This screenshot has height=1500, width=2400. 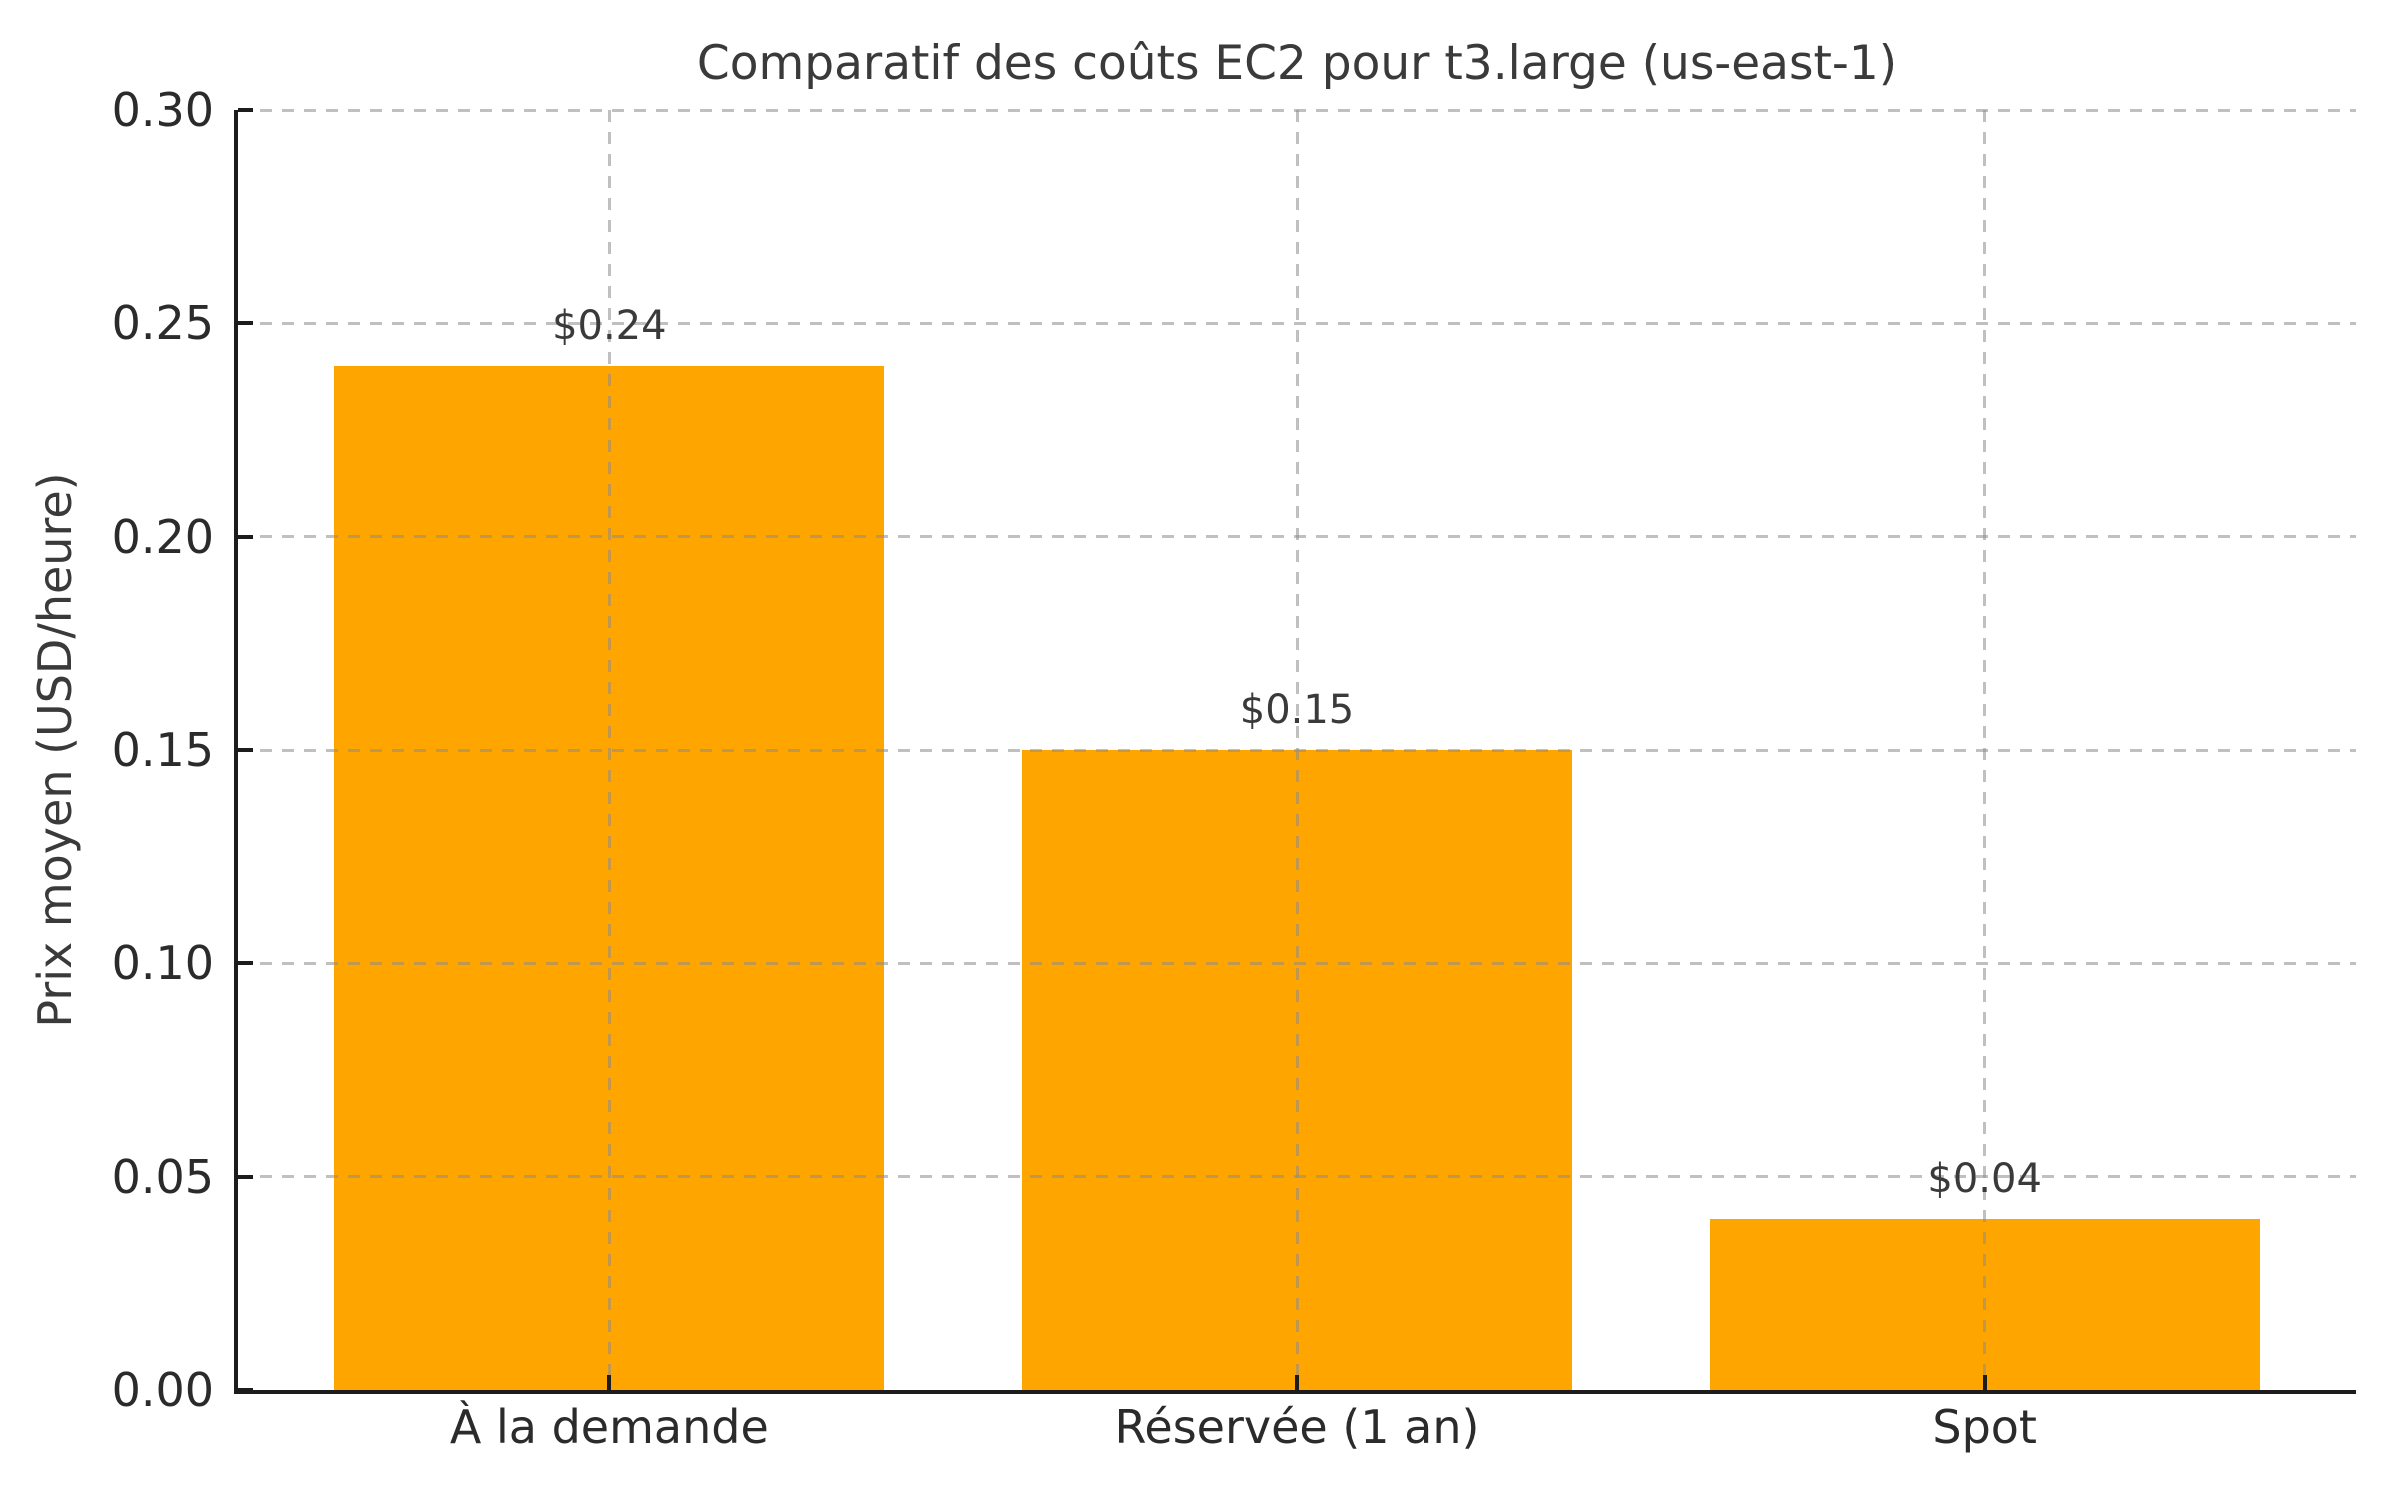 I want to click on x-tick-label: Réservée (1 an), so click(x=1297, y=1427).